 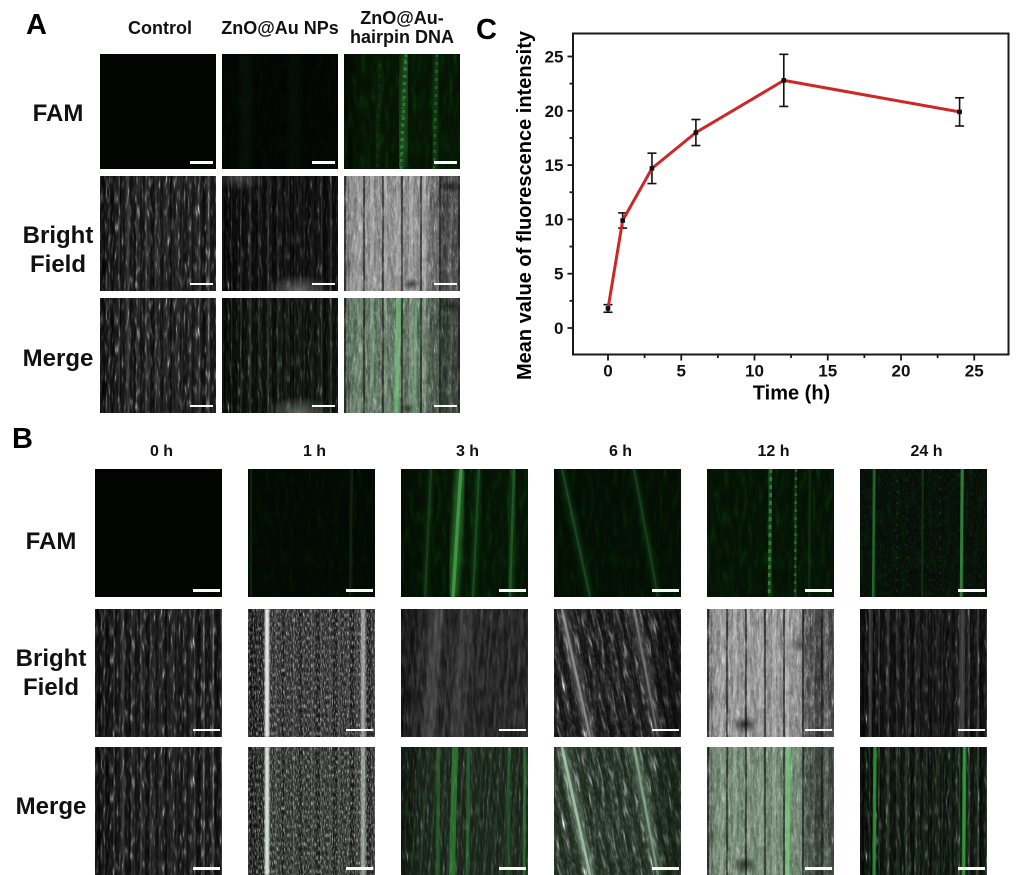 What do you see at coordinates (791, 394) in the screenshot?
I see `svg-text: Time (h)` at bounding box center [791, 394].